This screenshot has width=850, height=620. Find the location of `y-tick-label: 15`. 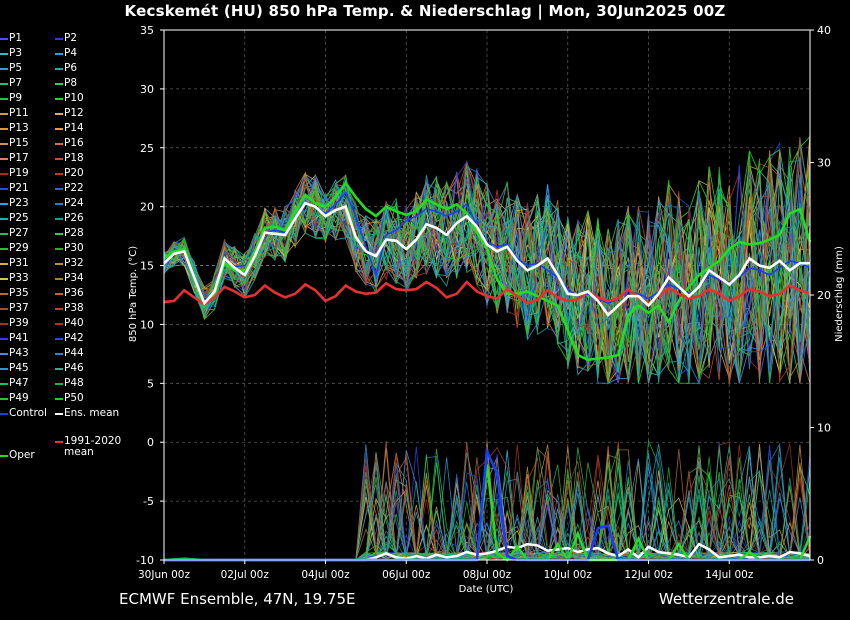

y-tick-label: 15 is located at coordinates (147, 266).